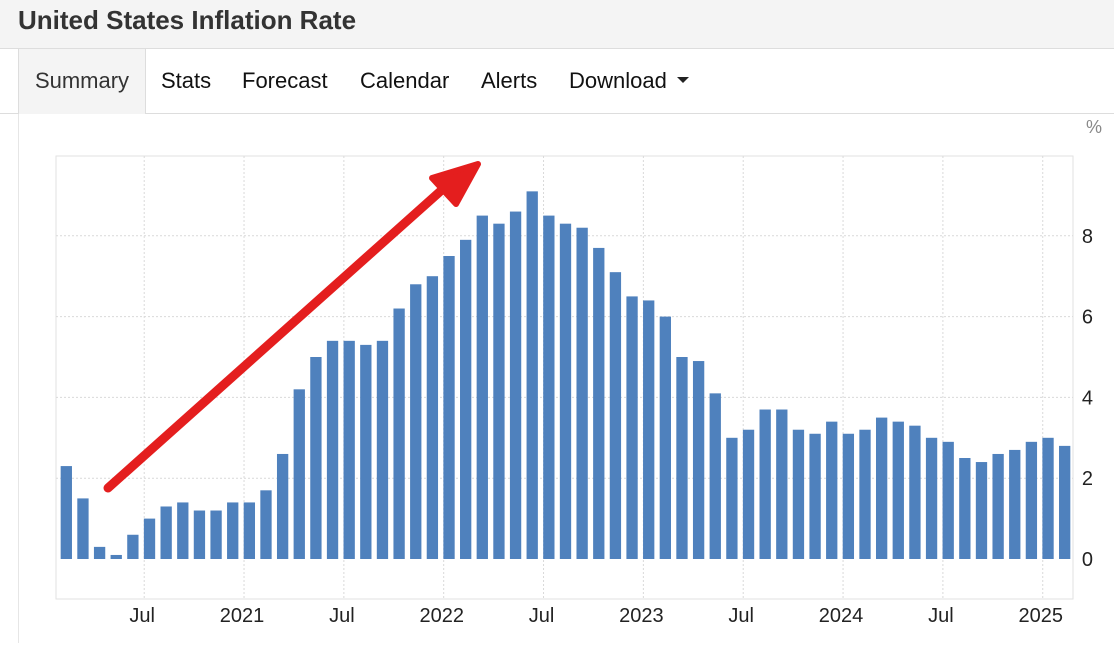 This screenshot has width=1114, height=648. Describe the element at coordinates (242, 616) in the screenshot. I see `x-tick-label-1: 2021` at that location.